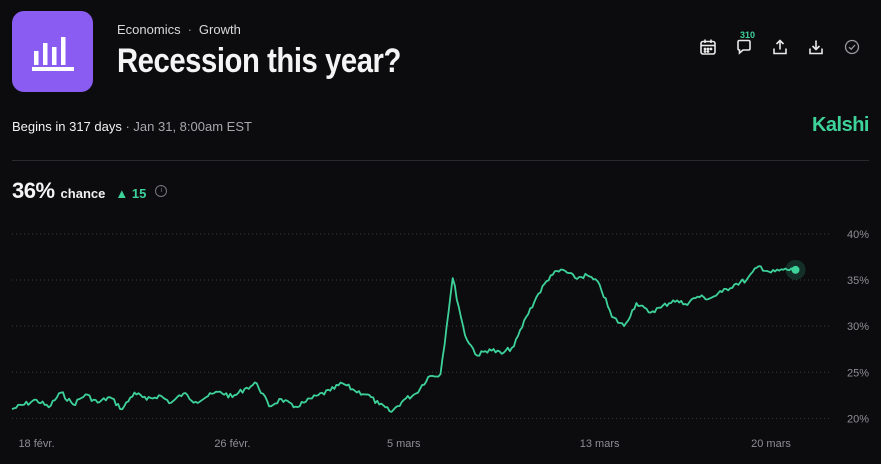 This screenshot has width=881, height=464. I want to click on share-button, so click(780, 47).